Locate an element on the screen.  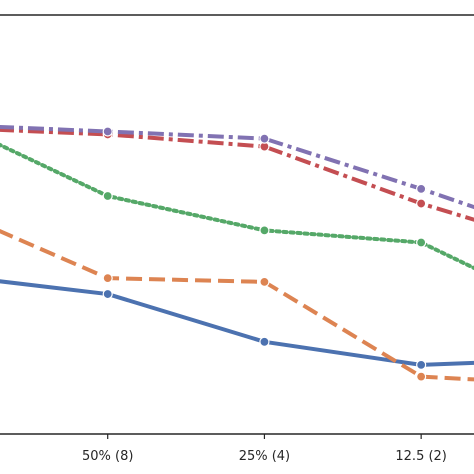
x-axis-ticks: 50% (8) 25% (4) 12.5 (2) is located at coordinates (264, 449).